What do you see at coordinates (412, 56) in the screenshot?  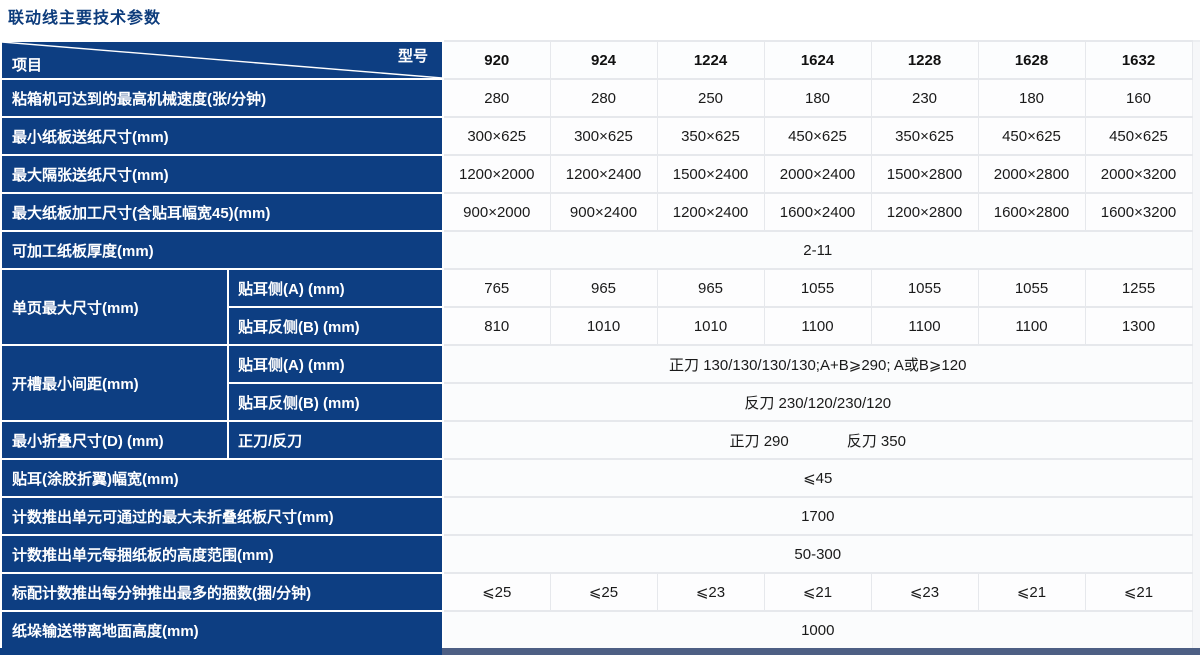 I see `model-header-label: 型号` at bounding box center [412, 56].